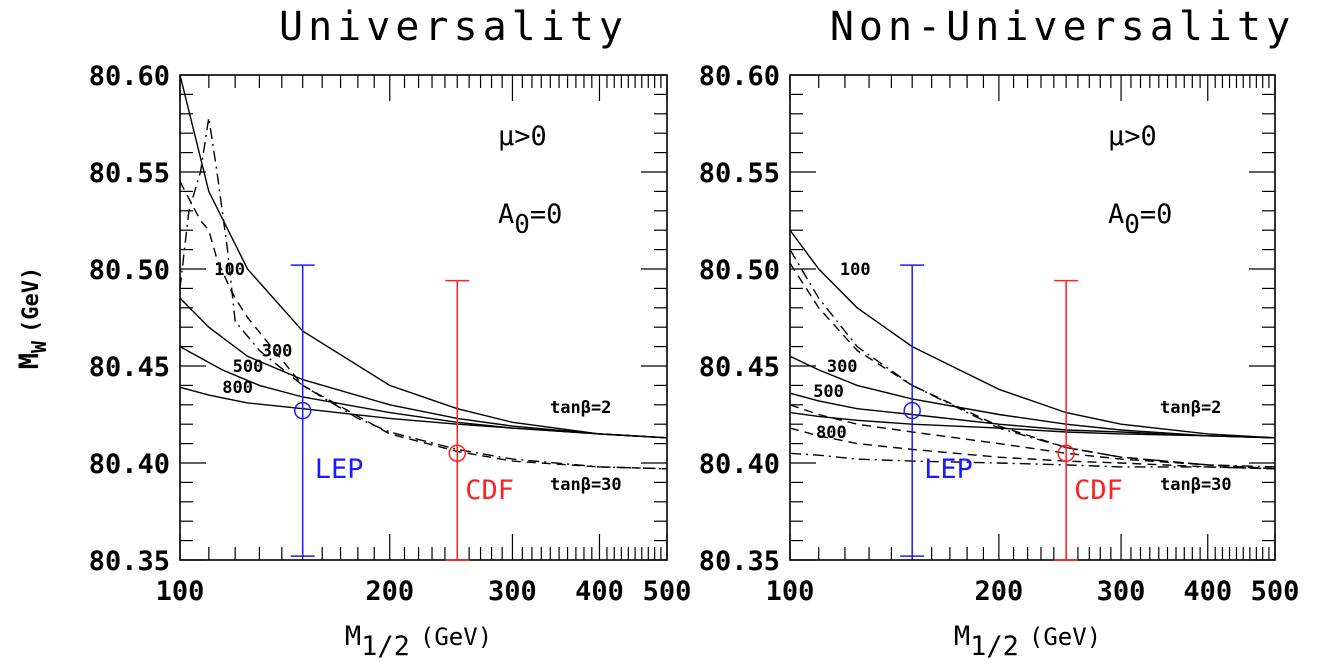  Describe the element at coordinates (1032, 366) in the screenshot. I see `series-line-300-dashed` at that location.